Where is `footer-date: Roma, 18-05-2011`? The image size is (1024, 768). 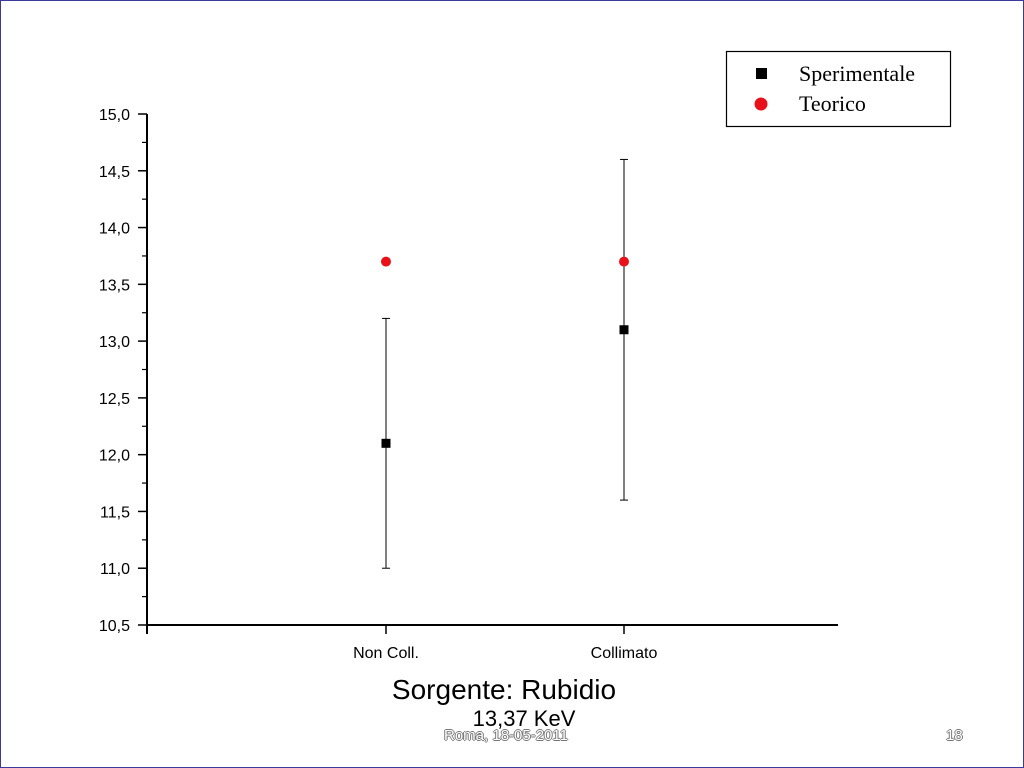
footer-date: Roma, 18-05-2011 is located at coordinates (506, 735).